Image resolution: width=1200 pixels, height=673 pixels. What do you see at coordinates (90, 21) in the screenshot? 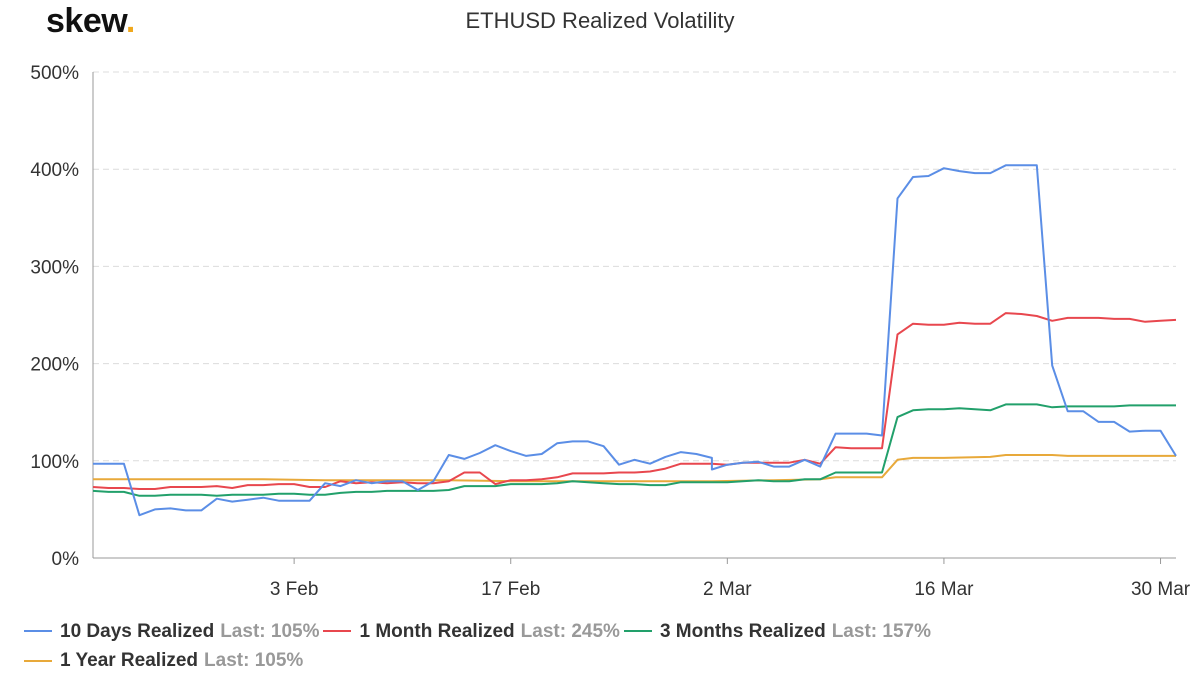
I see `skew-logo: skew.` at bounding box center [90, 21].